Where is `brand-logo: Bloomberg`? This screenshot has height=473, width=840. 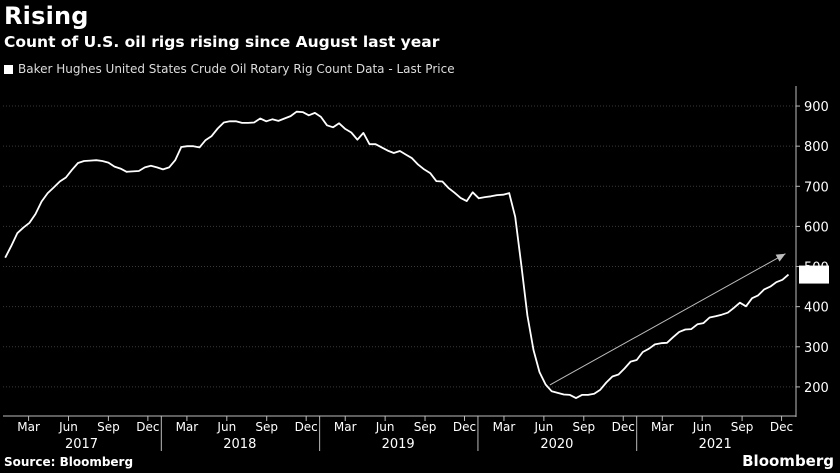 brand-logo: Bloomberg is located at coordinates (788, 461).